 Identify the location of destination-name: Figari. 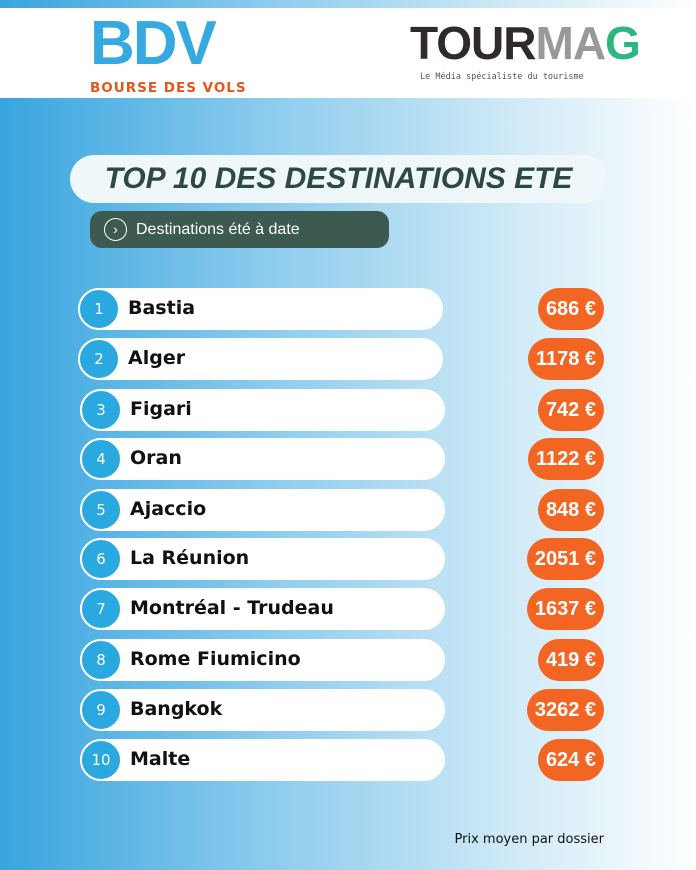
(161, 409).